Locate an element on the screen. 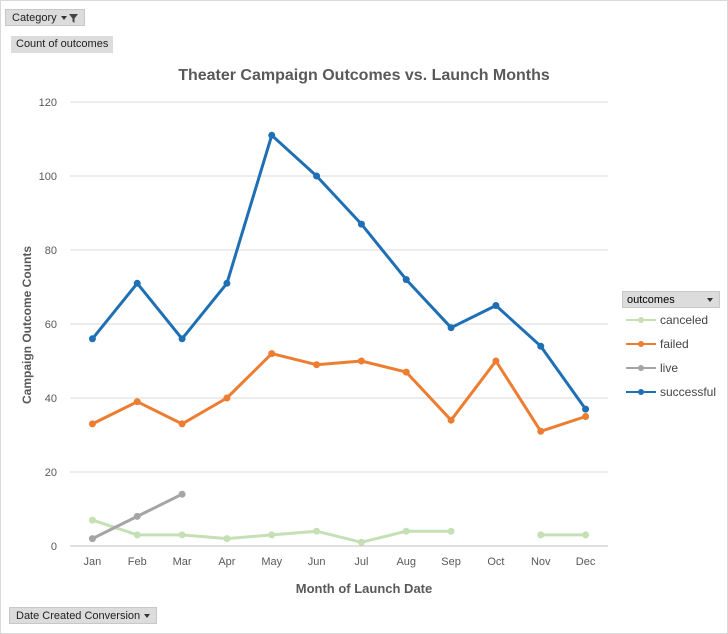 The height and width of the screenshot is (634, 728). x-tick-label: May is located at coordinates (271, 562).